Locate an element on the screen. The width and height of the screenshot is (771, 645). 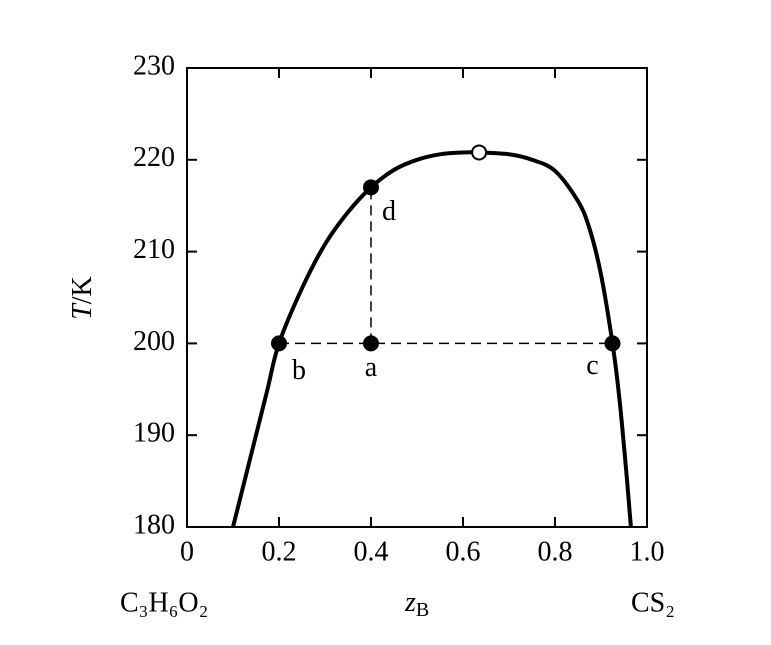
x-tick-label: 1.0 is located at coordinates (647, 551).